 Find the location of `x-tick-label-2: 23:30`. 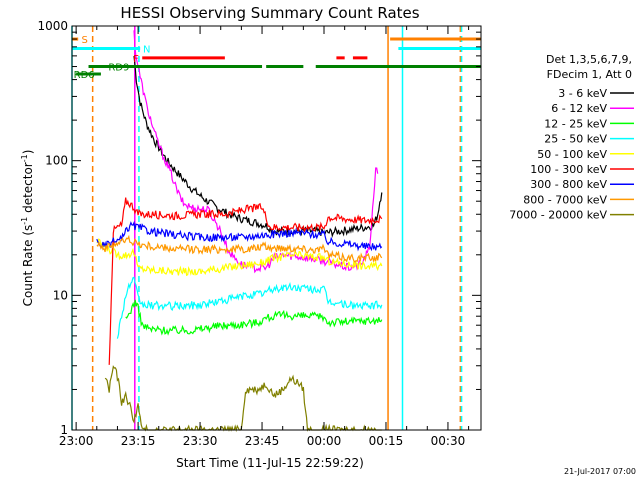

x-tick-label-2: 23:30 is located at coordinates (200, 441).